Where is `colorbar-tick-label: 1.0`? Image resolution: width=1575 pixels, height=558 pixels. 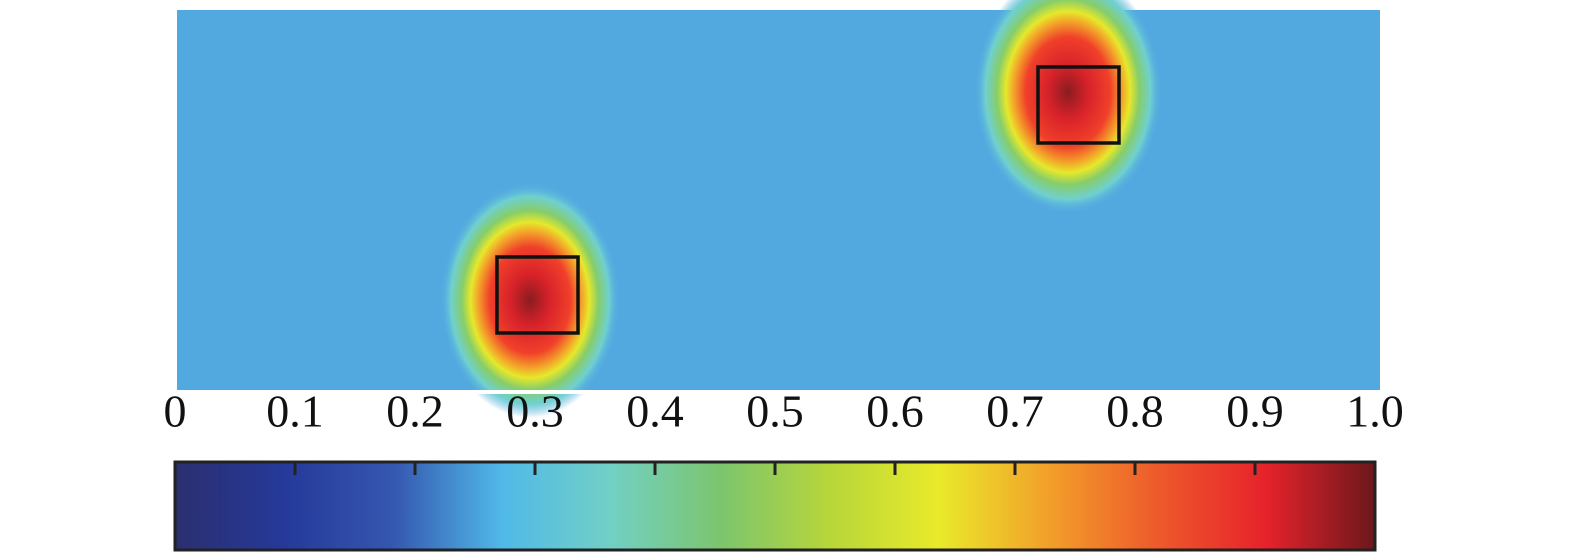
colorbar-tick-label: 1.0 is located at coordinates (1375, 411).